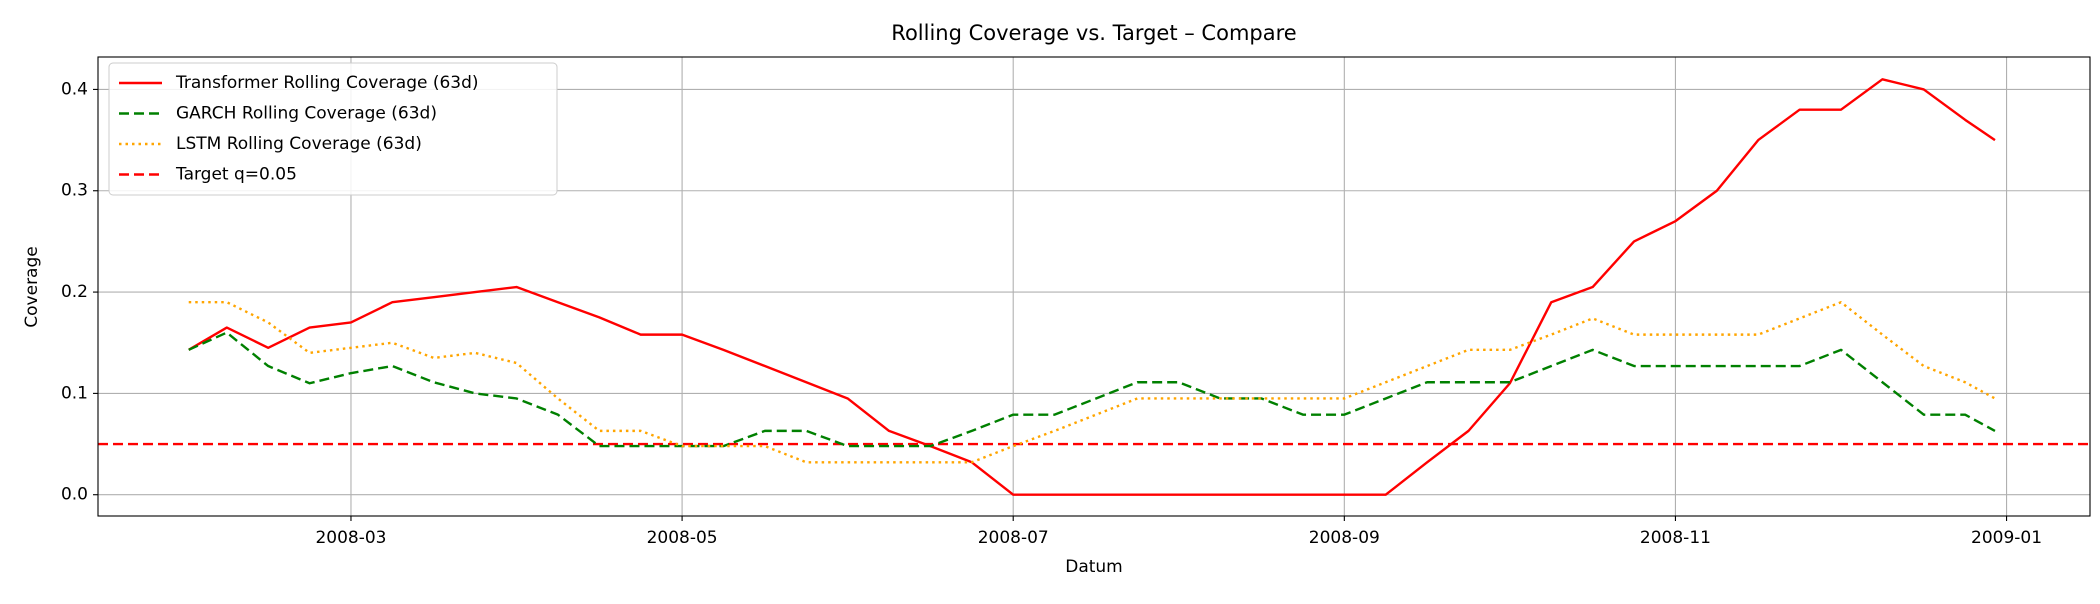  Describe the element at coordinates (1093, 33) in the screenshot. I see `chart-title: Rolling Coverage vs. Target – Compare` at that location.